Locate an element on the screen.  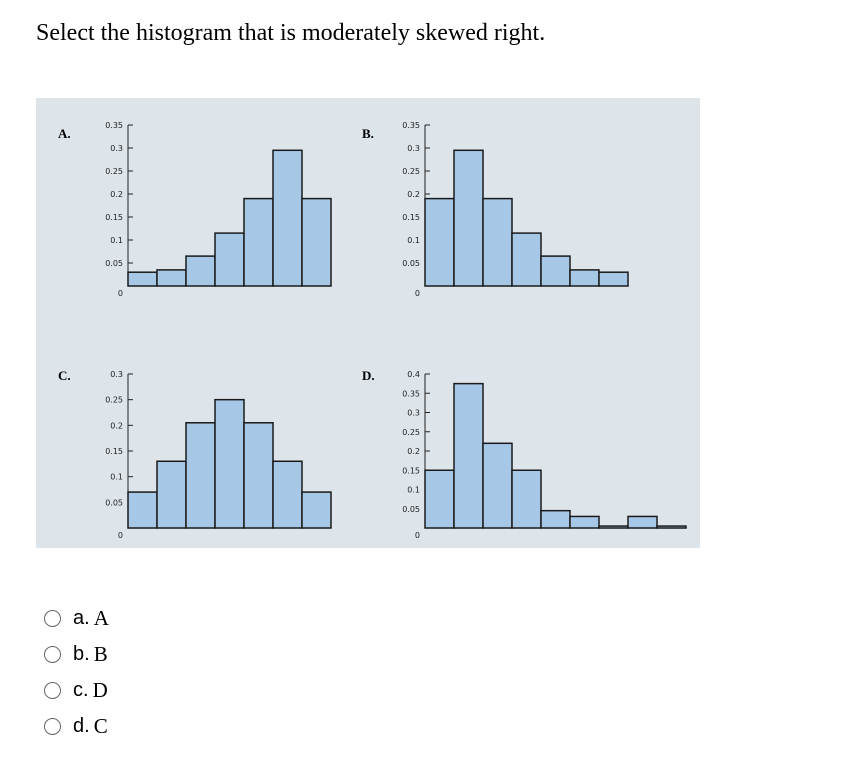
answer-options: a. A b. B c. D d. C is located at coordinates (76, 672).